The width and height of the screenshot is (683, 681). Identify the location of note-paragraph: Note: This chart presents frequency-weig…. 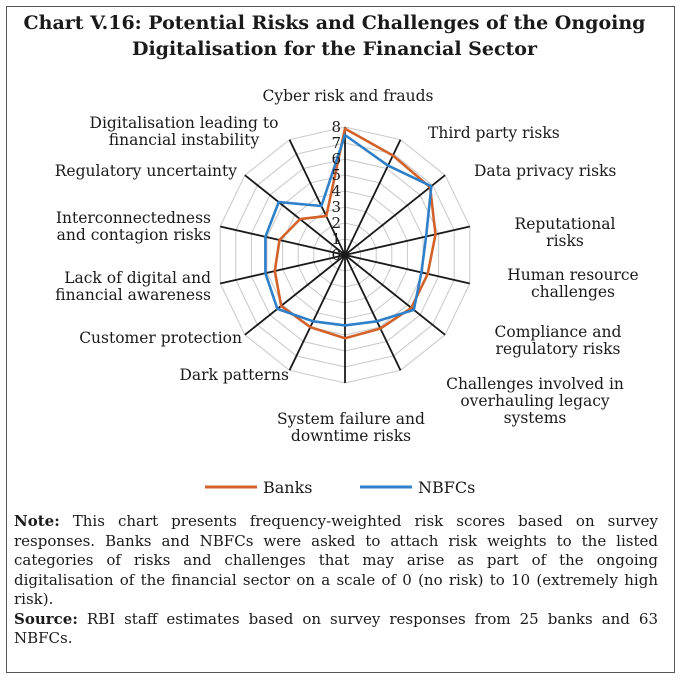
(336, 561).